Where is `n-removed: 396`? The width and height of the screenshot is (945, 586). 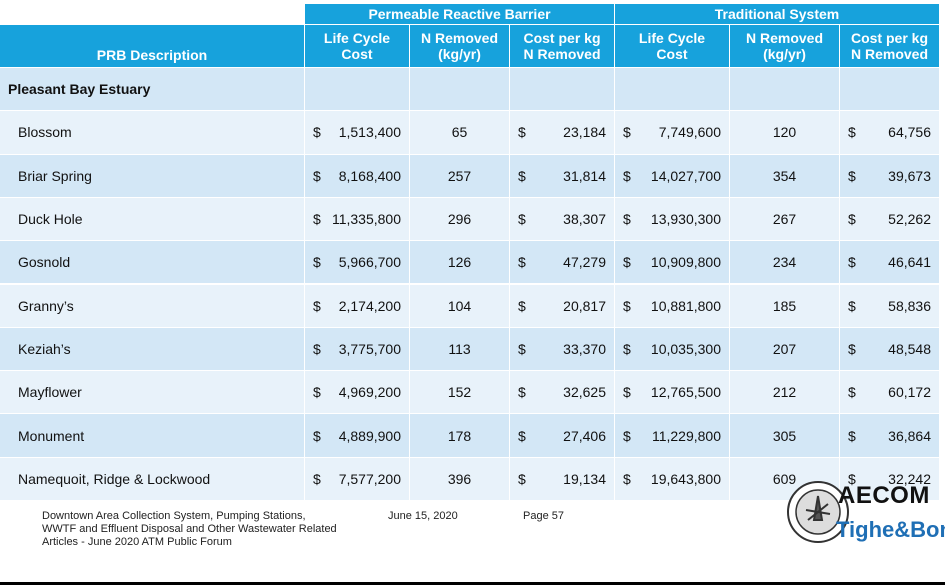 n-removed: 396 is located at coordinates (460, 479).